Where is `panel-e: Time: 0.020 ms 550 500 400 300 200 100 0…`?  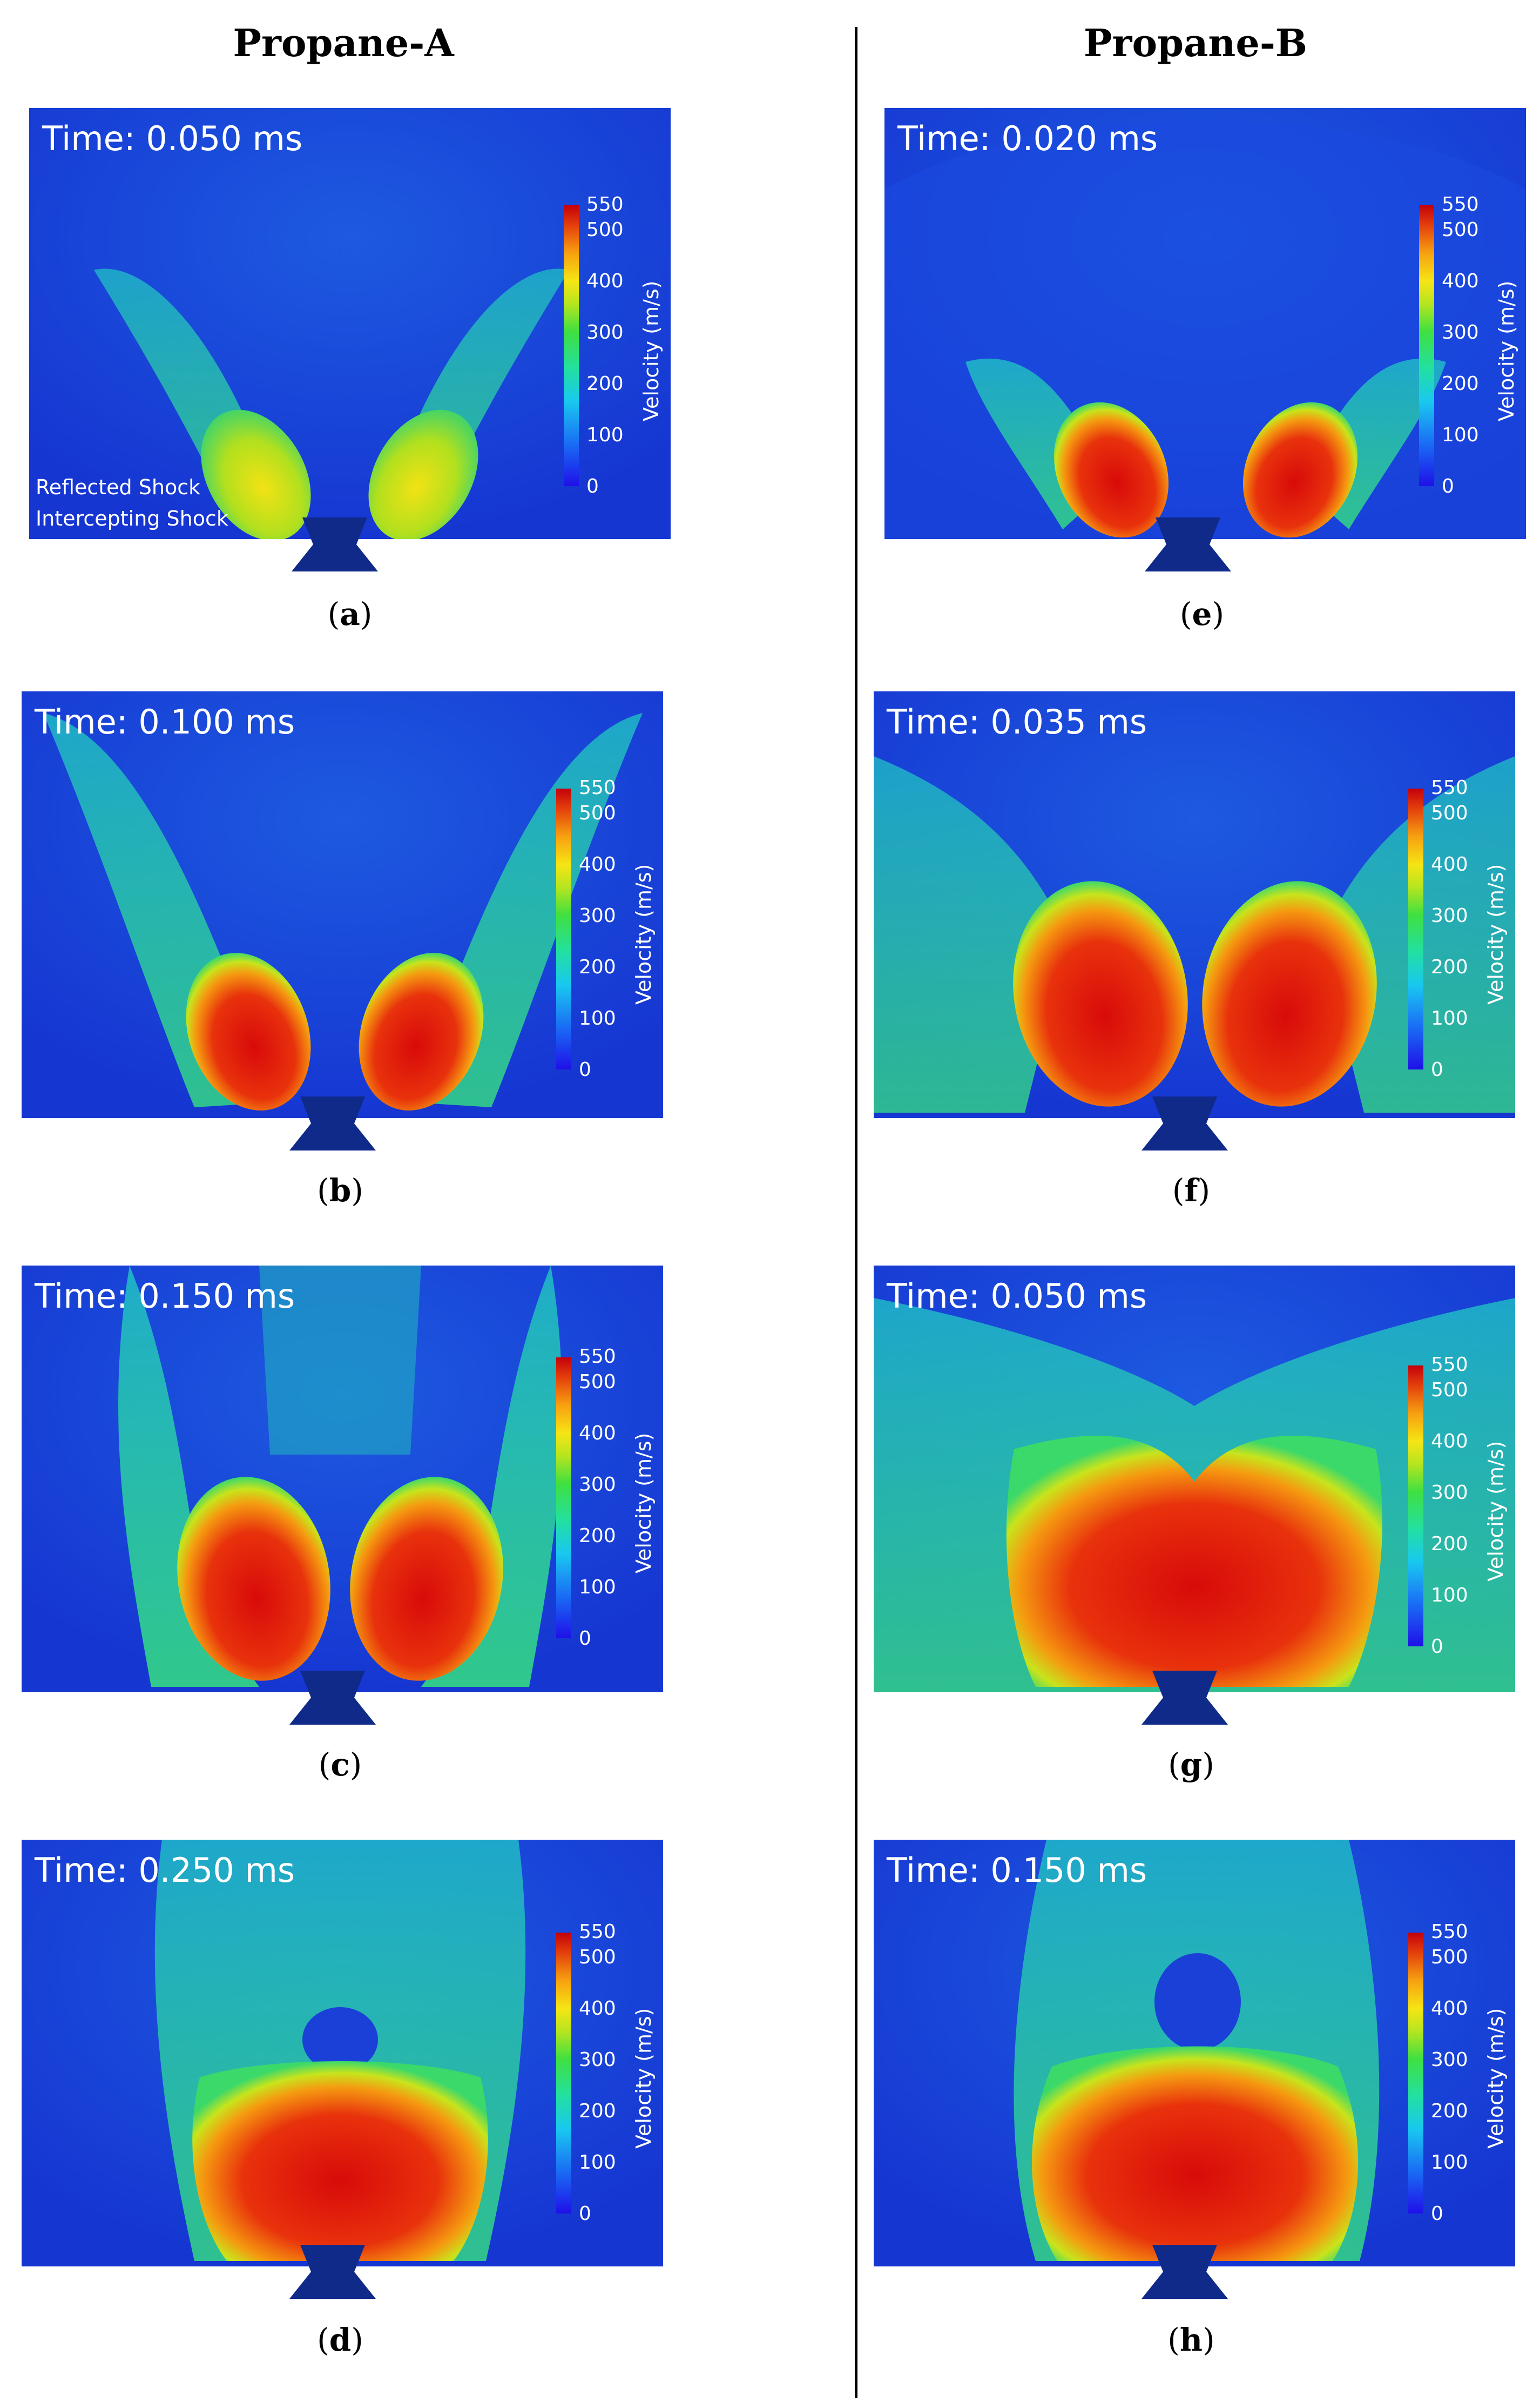
panel-e: Time: 0.020 ms 550 500 400 300 200 100 0… is located at coordinates (1205, 323).